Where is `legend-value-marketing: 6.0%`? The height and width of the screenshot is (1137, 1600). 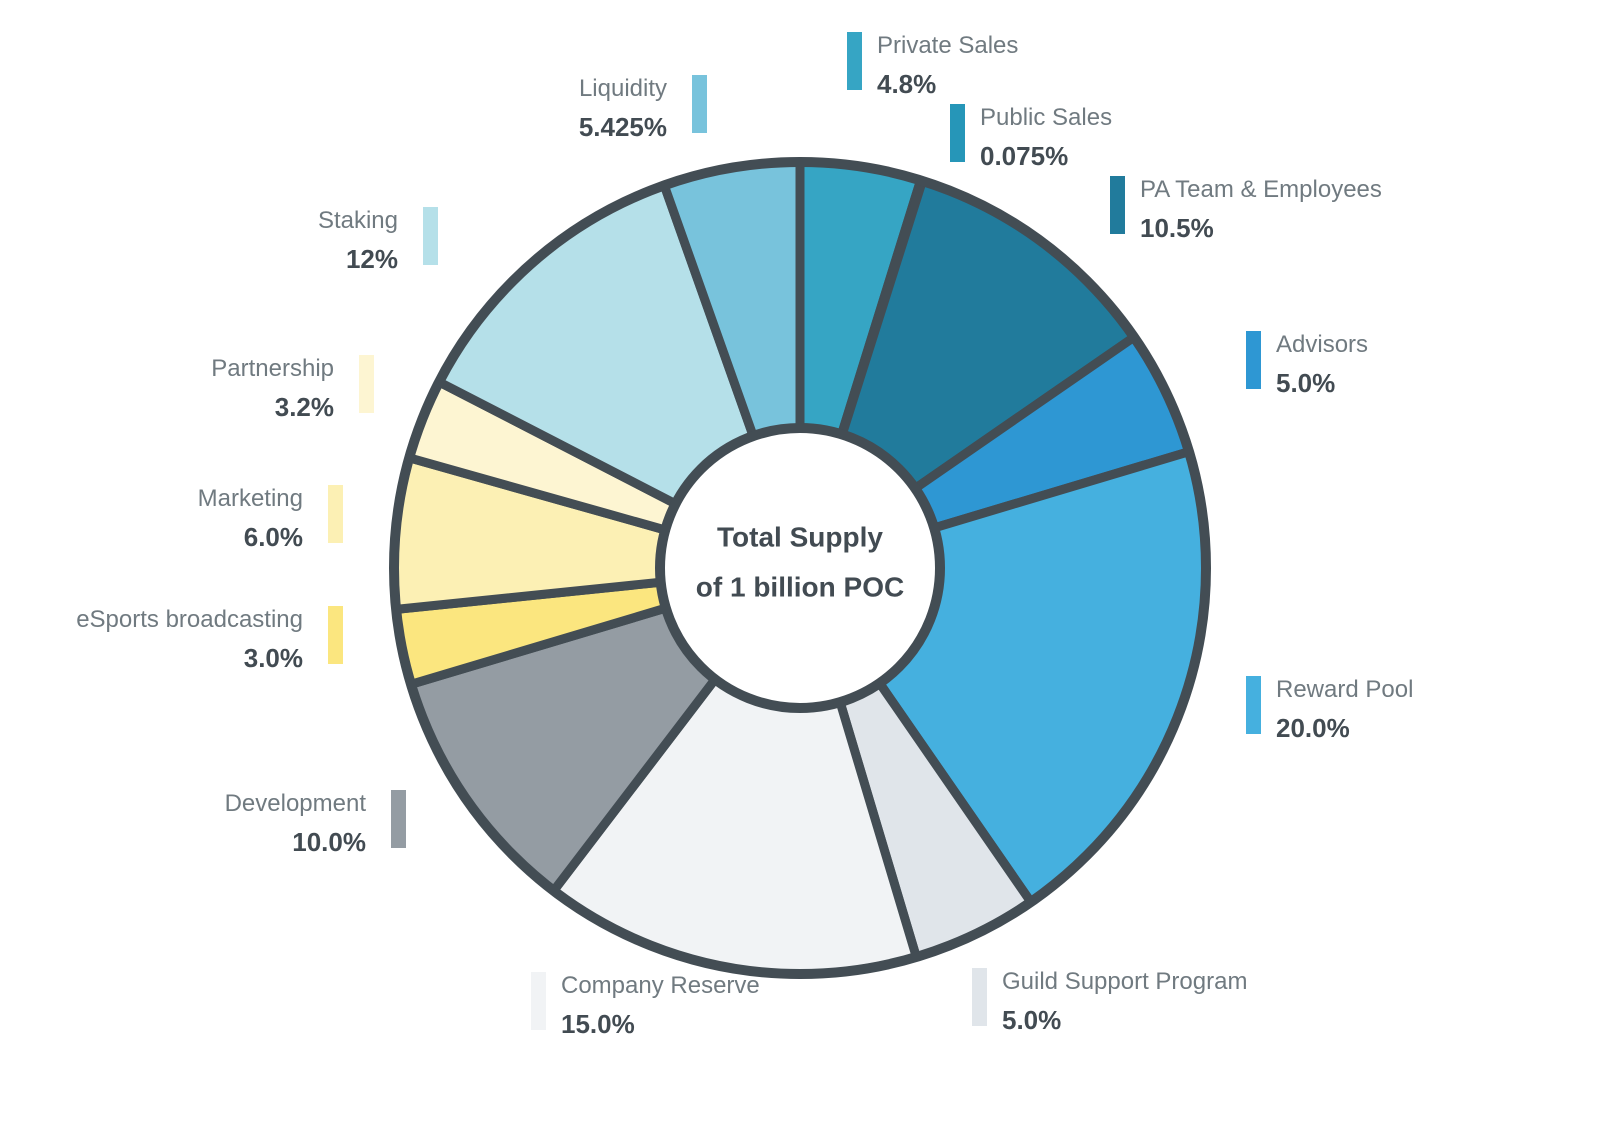 legend-value-marketing: 6.0% is located at coordinates (273, 537).